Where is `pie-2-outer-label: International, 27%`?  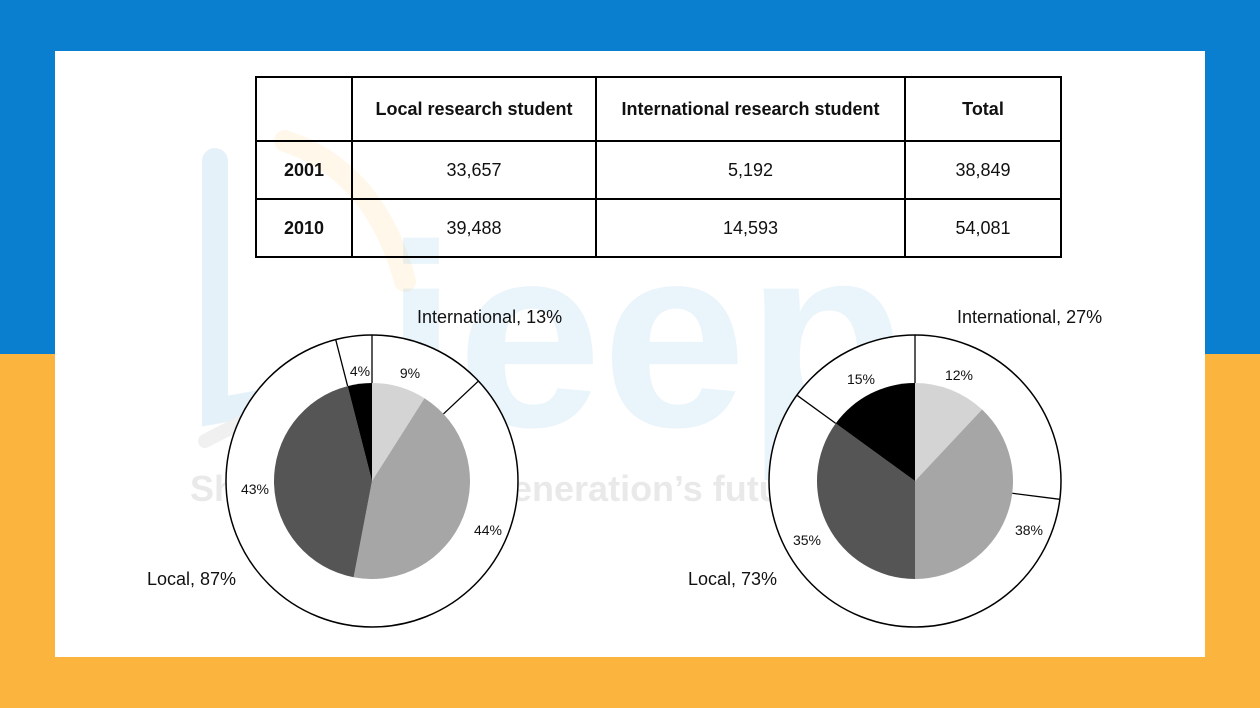 pie-2-outer-label: International, 27% is located at coordinates (1029, 317).